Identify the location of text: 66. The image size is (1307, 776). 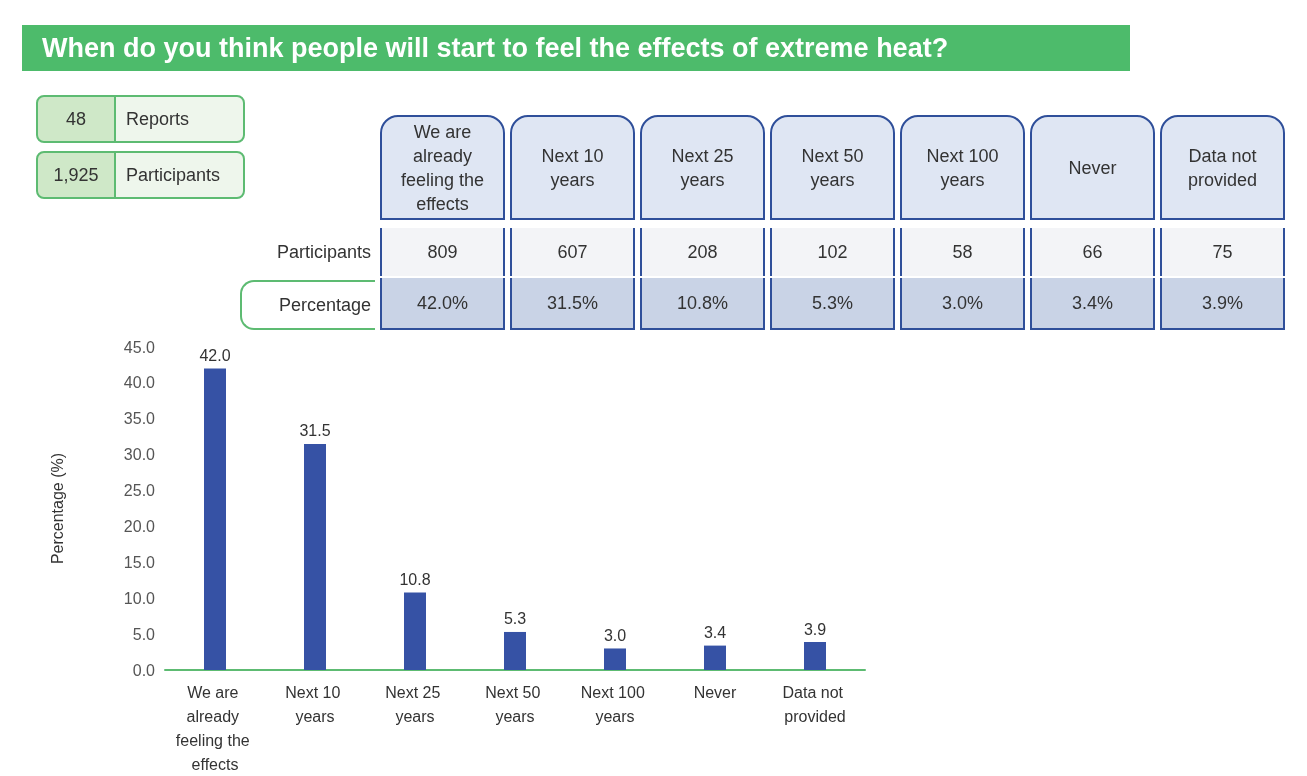
(1092, 252).